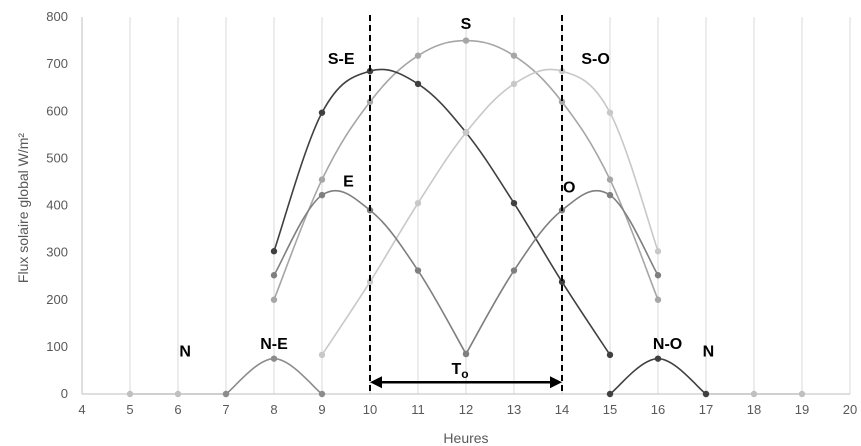 This screenshot has width=861, height=446. What do you see at coordinates (177, 409) in the screenshot?
I see `x-tick-label: 6` at bounding box center [177, 409].